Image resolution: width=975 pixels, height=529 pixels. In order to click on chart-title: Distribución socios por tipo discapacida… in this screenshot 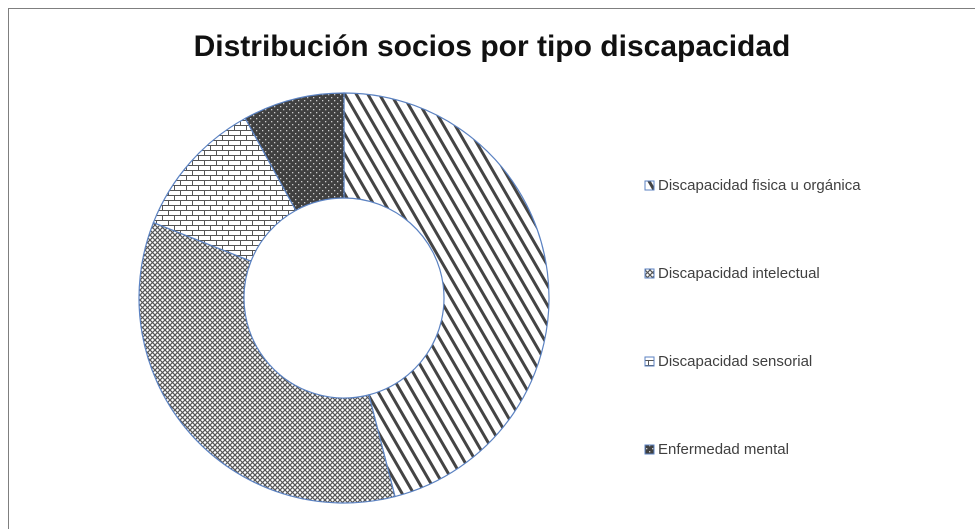, I will do `click(492, 46)`.